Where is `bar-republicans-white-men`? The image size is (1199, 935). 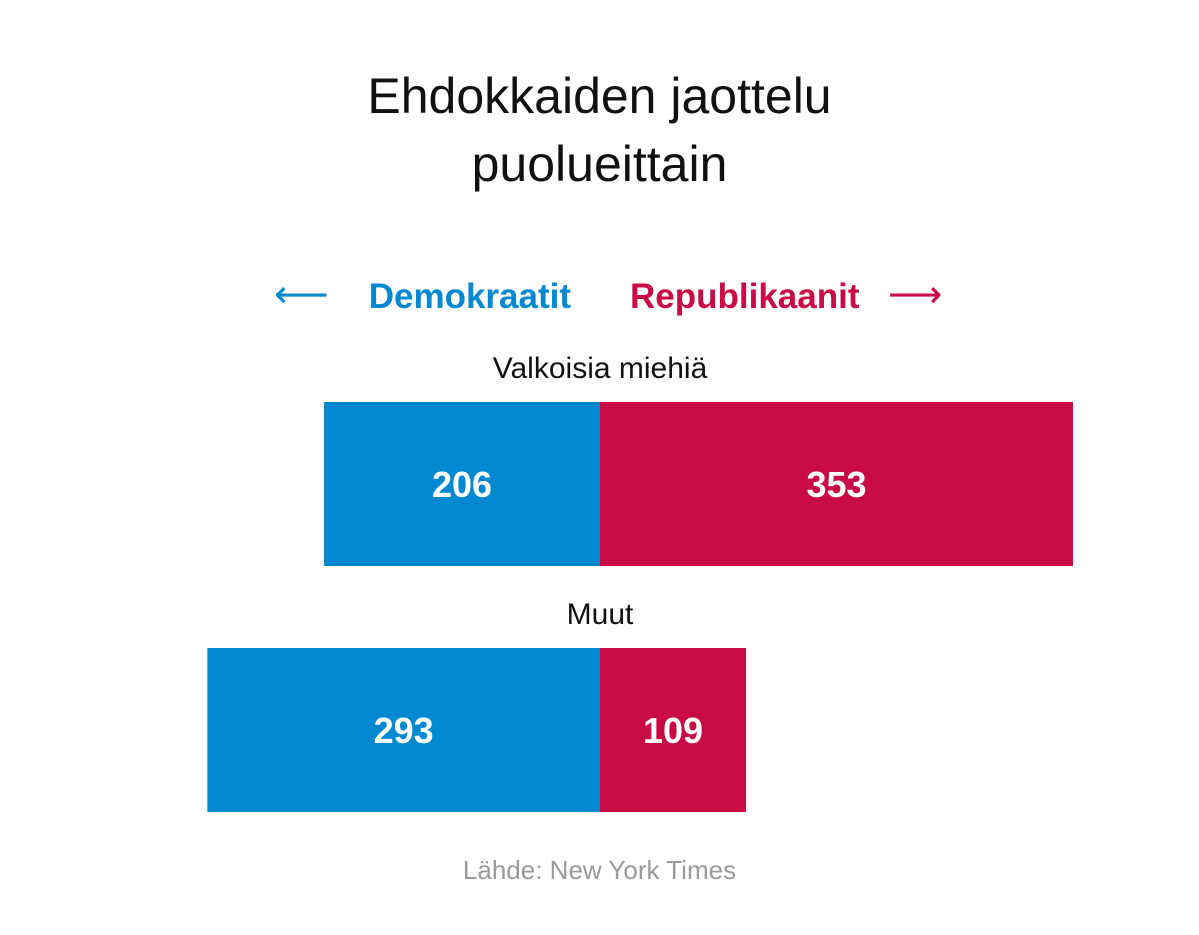
bar-republicans-white-men is located at coordinates (837, 484).